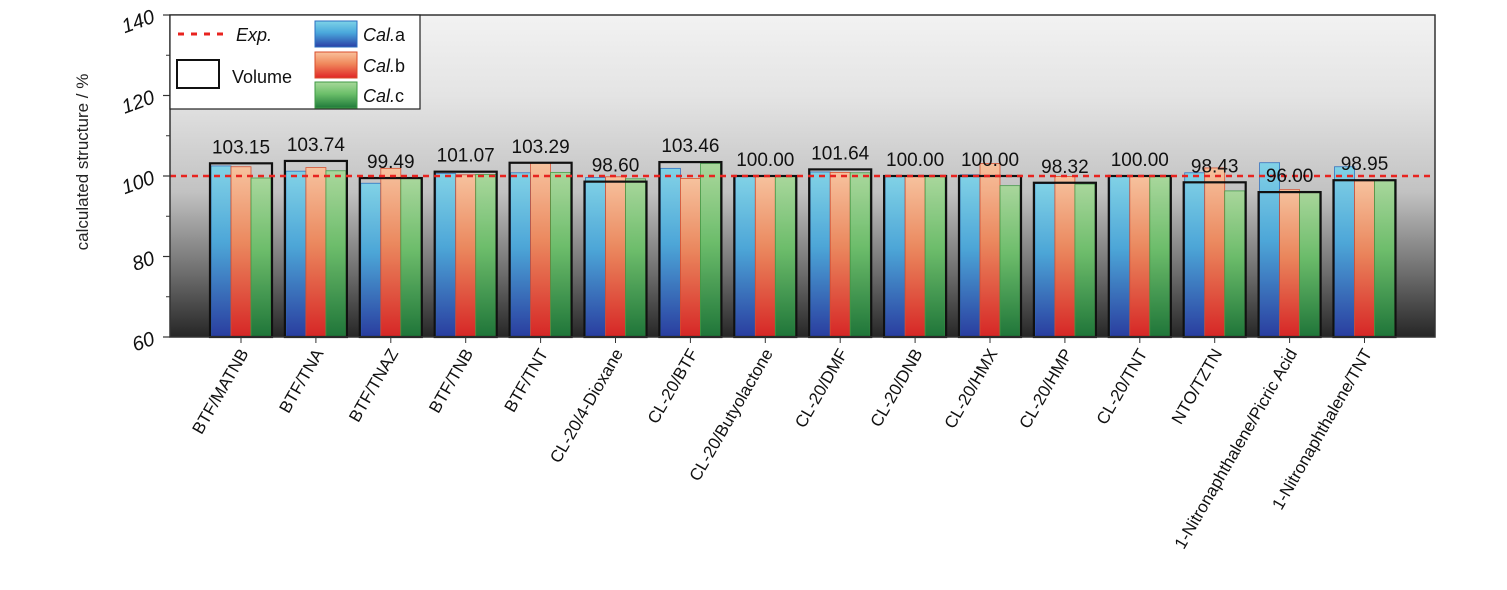 This screenshot has height=590, width=1507. Describe the element at coordinates (541, 147) in the screenshot. I see `volume-value-label: 103.29` at that location.